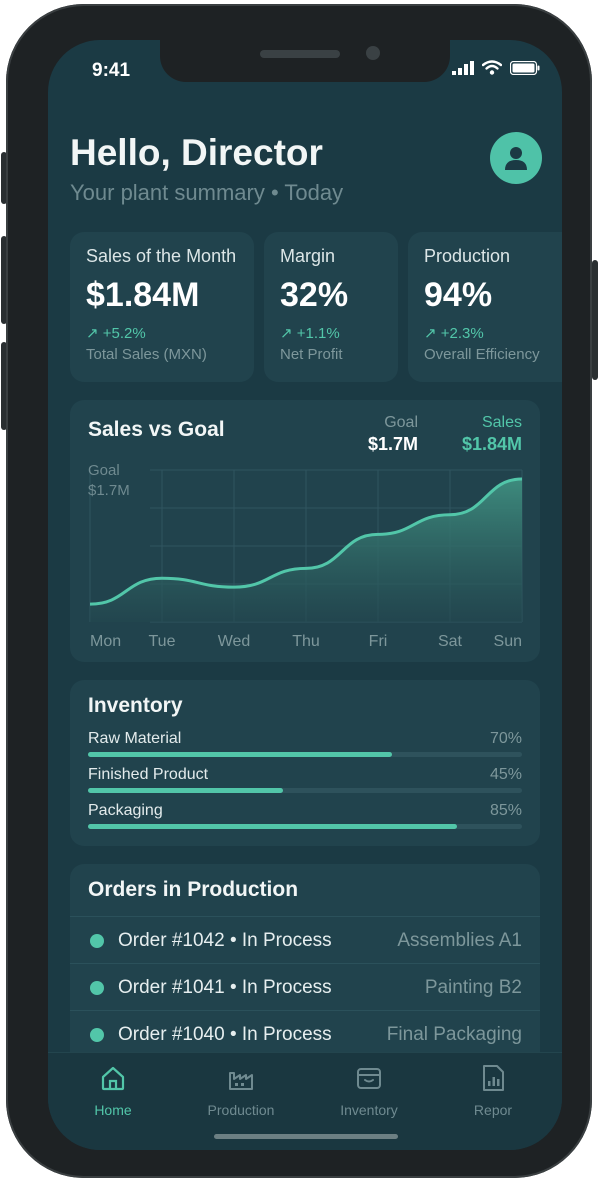 The height and width of the screenshot is (1183, 600). What do you see at coordinates (306, 641) in the screenshot?
I see `x-tick-label: Thu` at bounding box center [306, 641].